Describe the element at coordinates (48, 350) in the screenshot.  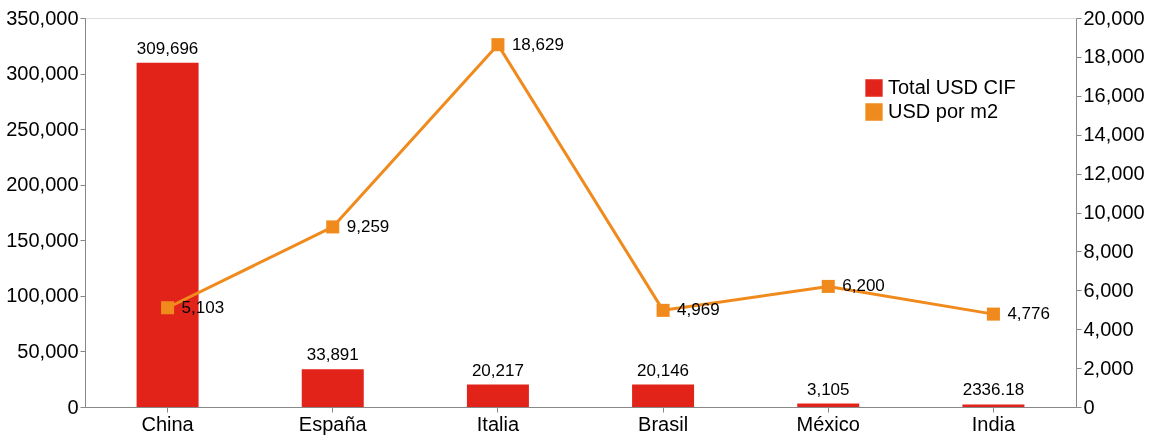
I see `y-tick-label: 50,000` at that location.